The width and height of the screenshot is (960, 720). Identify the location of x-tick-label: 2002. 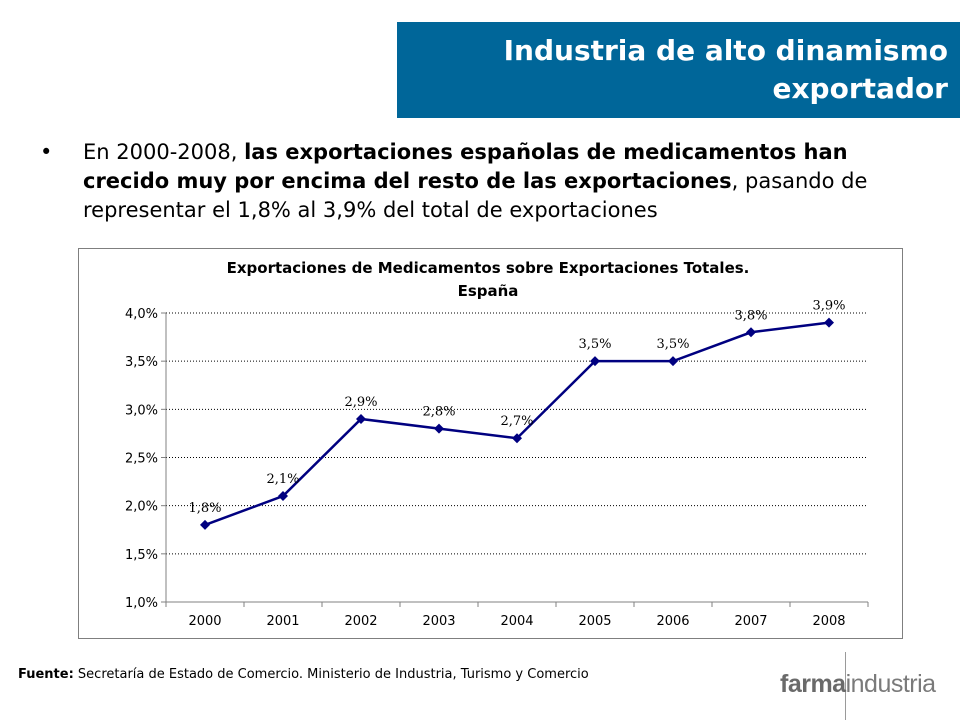
(360, 621).